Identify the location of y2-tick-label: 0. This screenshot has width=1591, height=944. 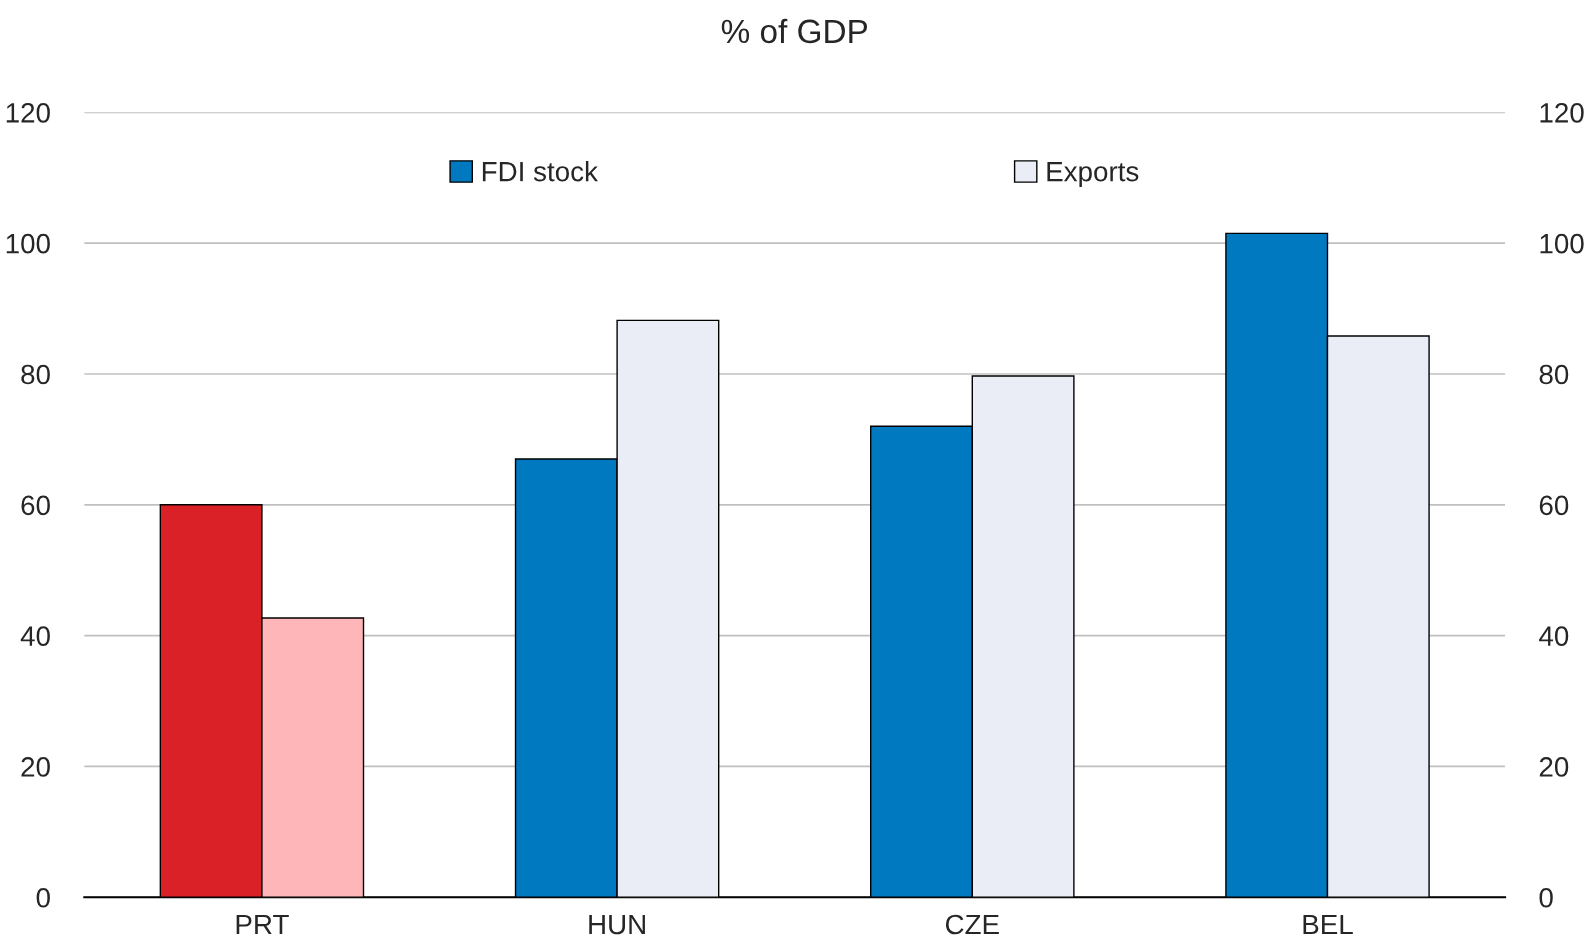
(1546, 897).